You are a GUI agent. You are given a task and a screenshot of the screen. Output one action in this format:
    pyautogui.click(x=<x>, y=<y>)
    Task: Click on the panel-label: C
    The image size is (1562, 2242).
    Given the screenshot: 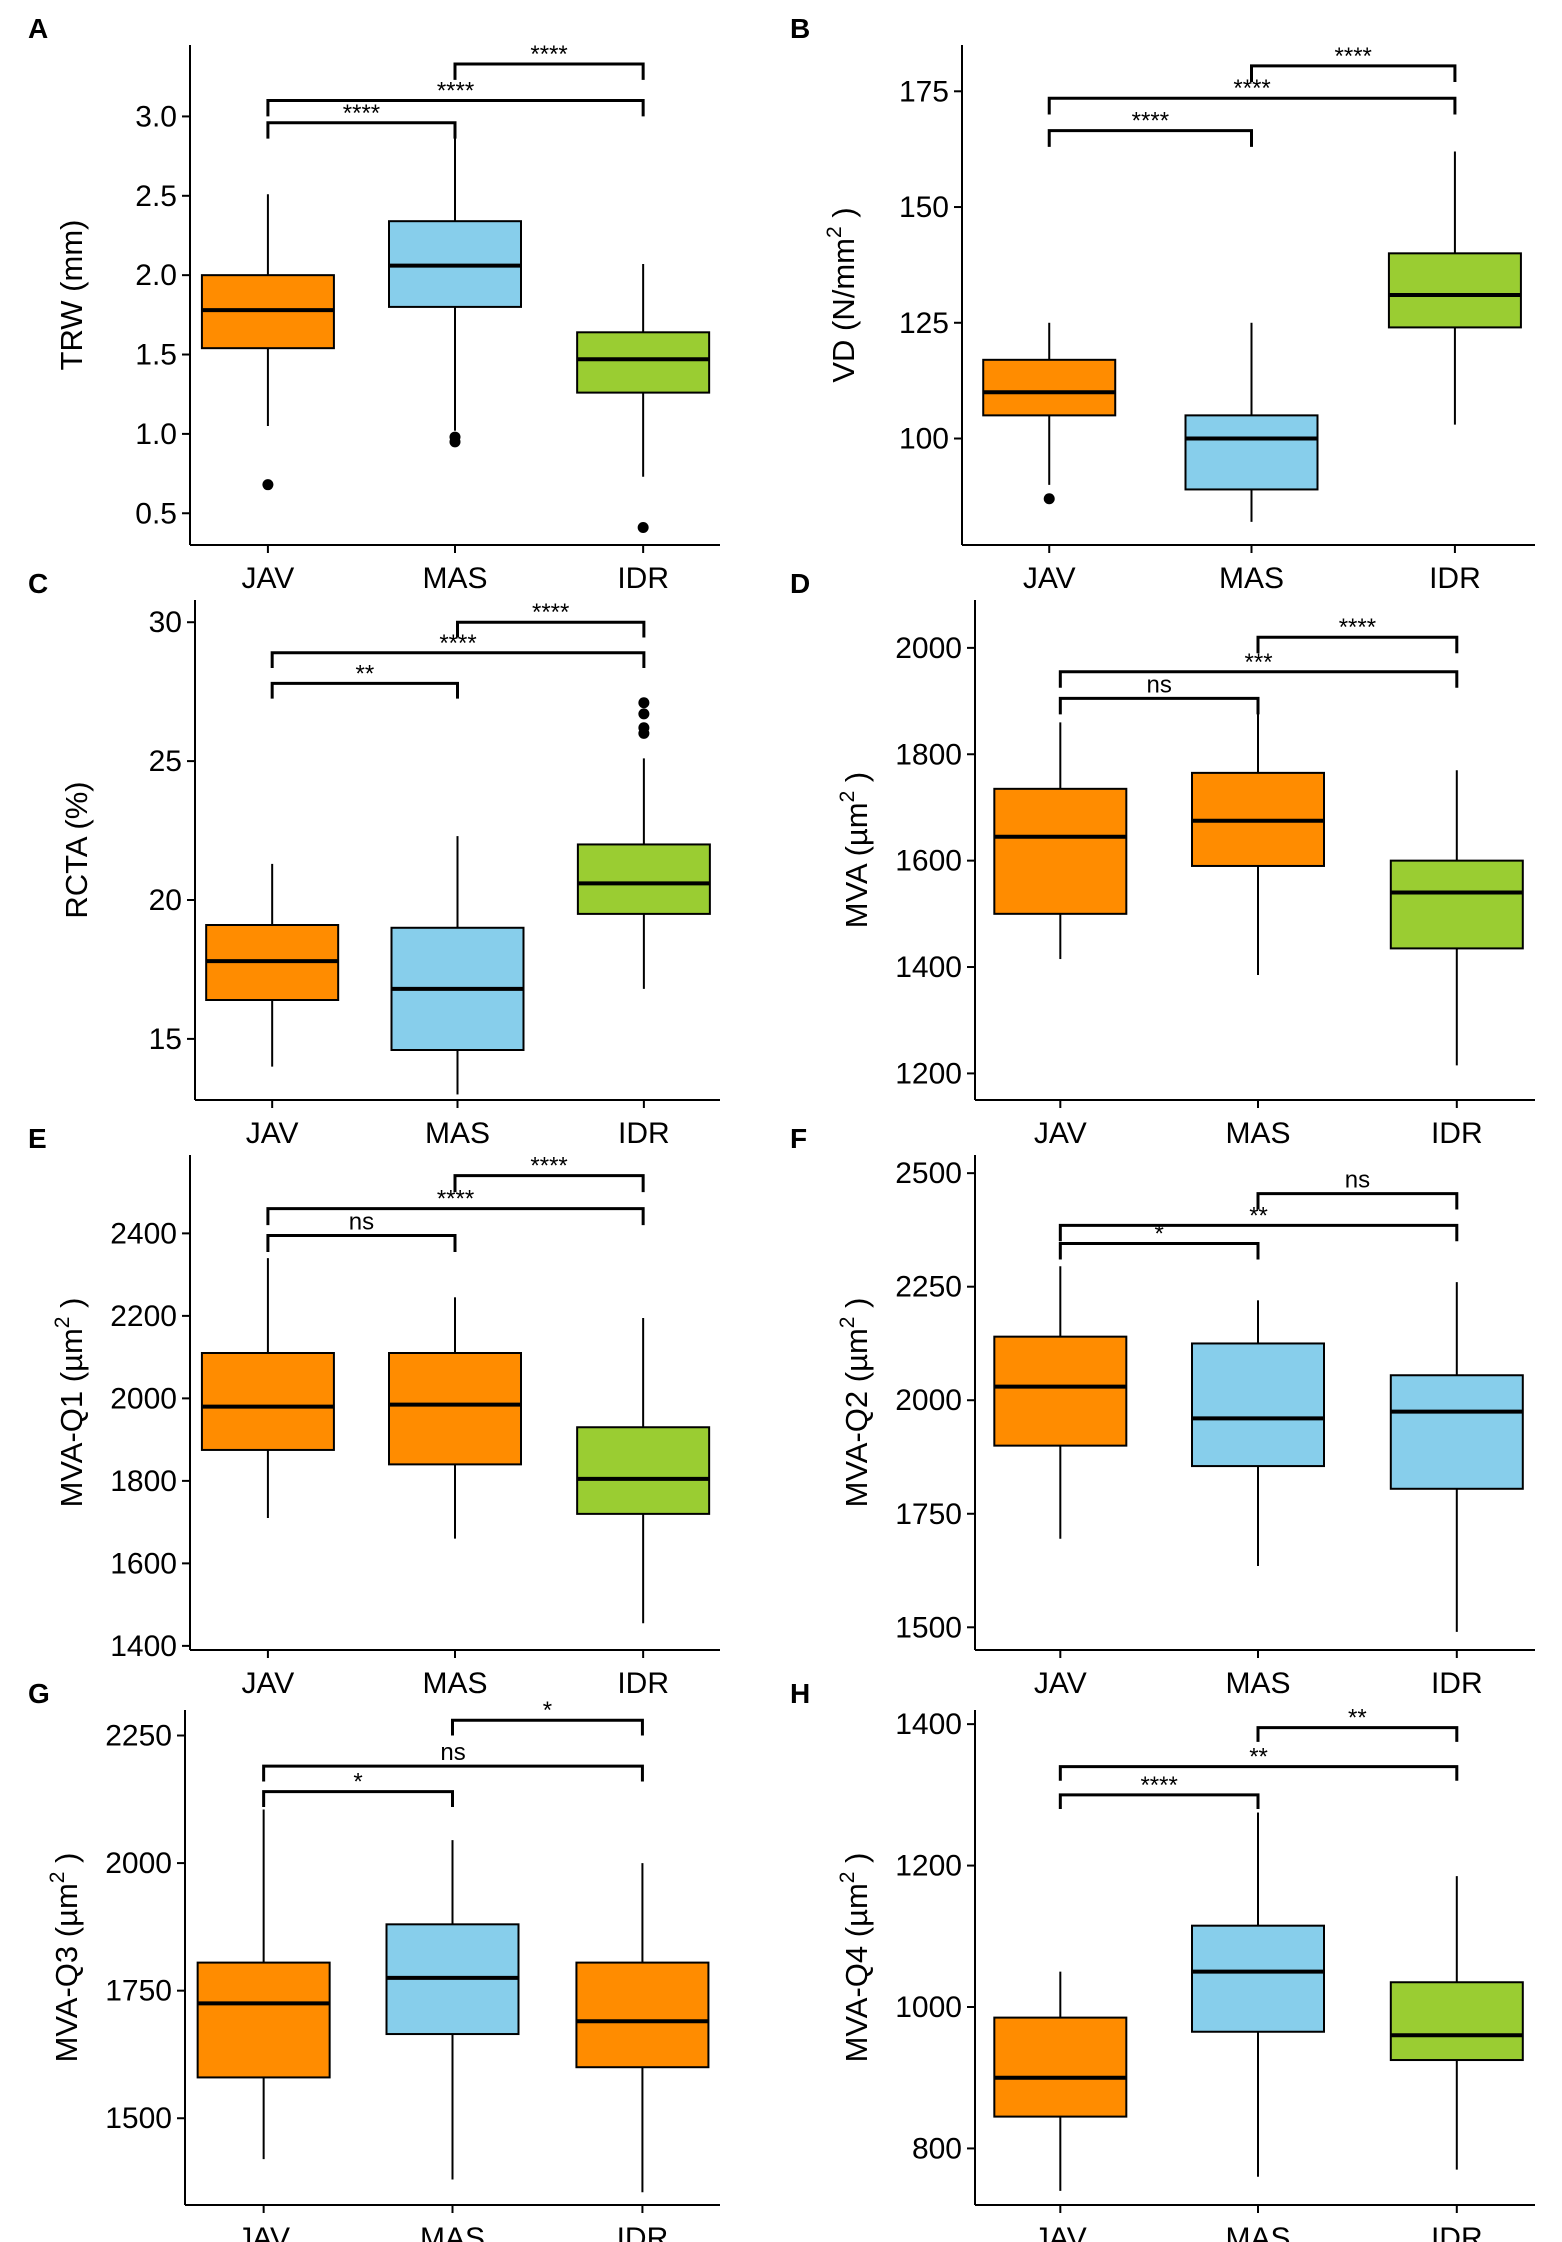 What is the action you would take?
    pyautogui.click(x=38, y=583)
    